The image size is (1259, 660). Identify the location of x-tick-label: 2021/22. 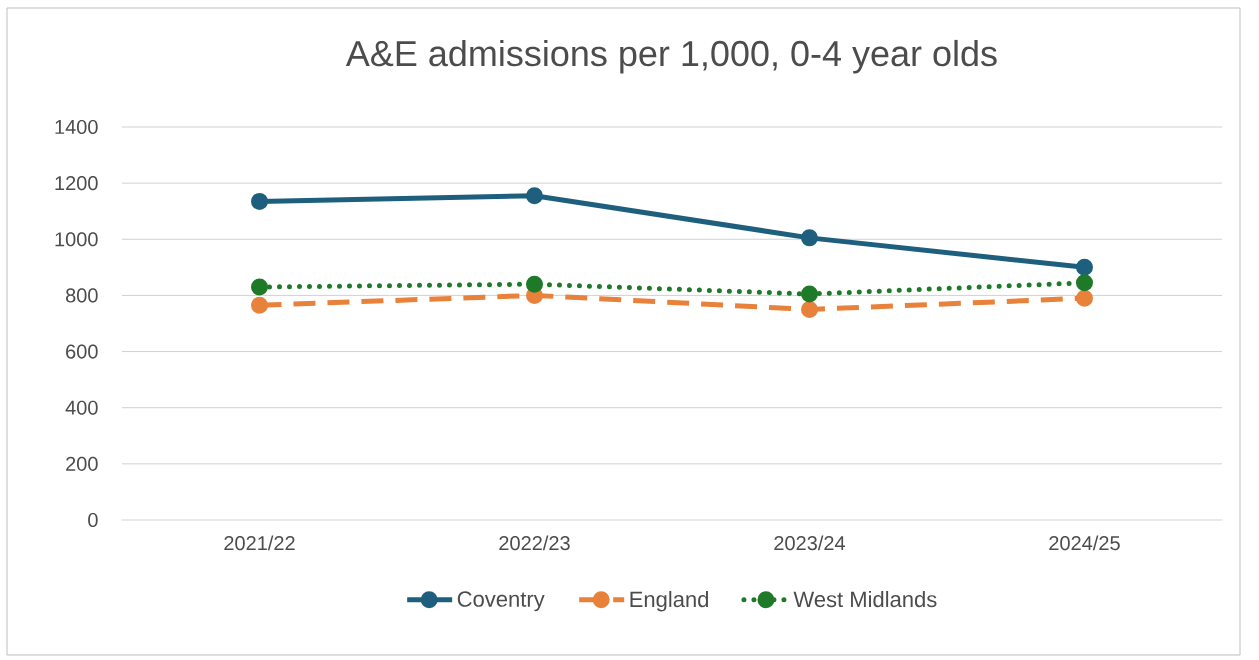
(259, 543).